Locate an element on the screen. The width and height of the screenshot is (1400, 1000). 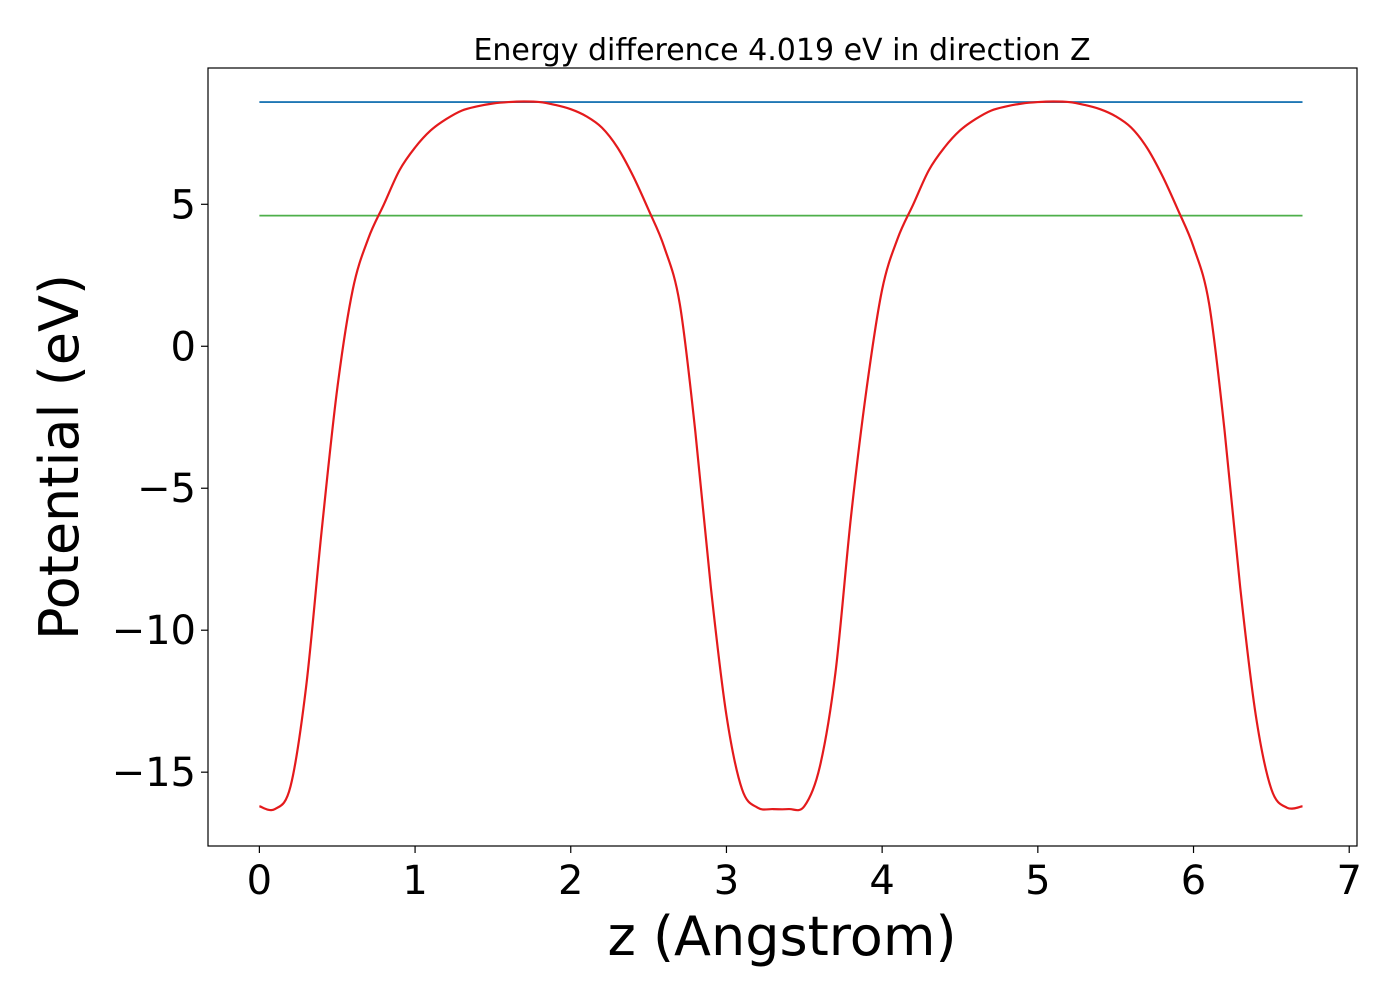
x-tick-label: 3 is located at coordinates (726, 881).